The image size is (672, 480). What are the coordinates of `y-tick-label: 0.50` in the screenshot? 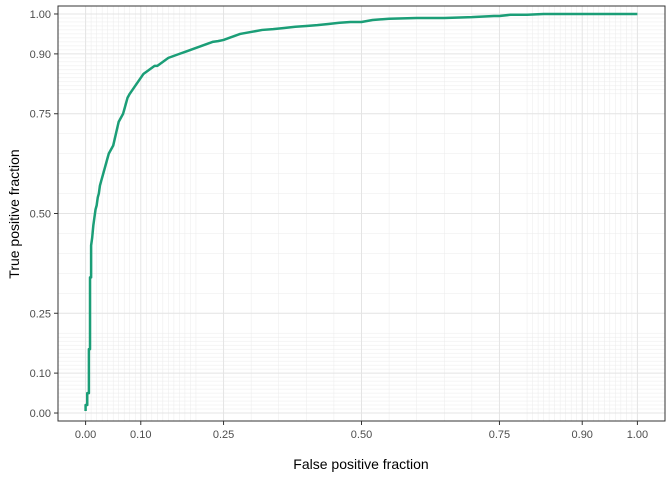 It's located at (40, 215).